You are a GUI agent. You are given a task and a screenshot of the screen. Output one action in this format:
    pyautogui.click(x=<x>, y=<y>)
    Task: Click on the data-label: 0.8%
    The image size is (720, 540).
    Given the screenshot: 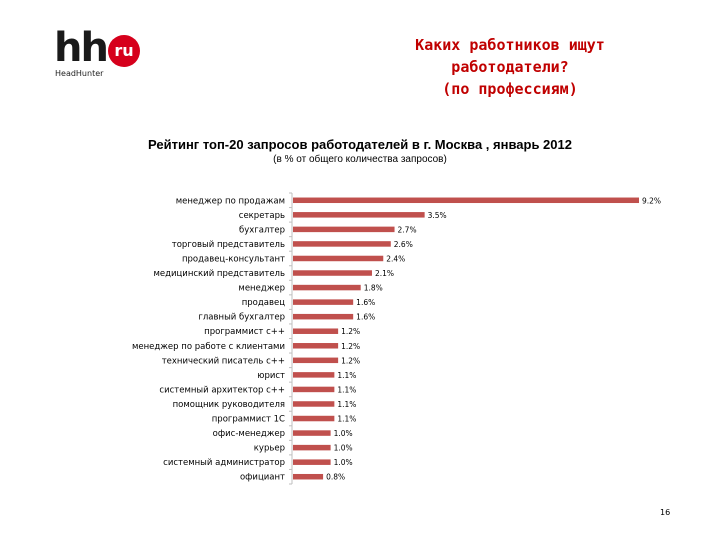 What is the action you would take?
    pyautogui.click(x=335, y=477)
    